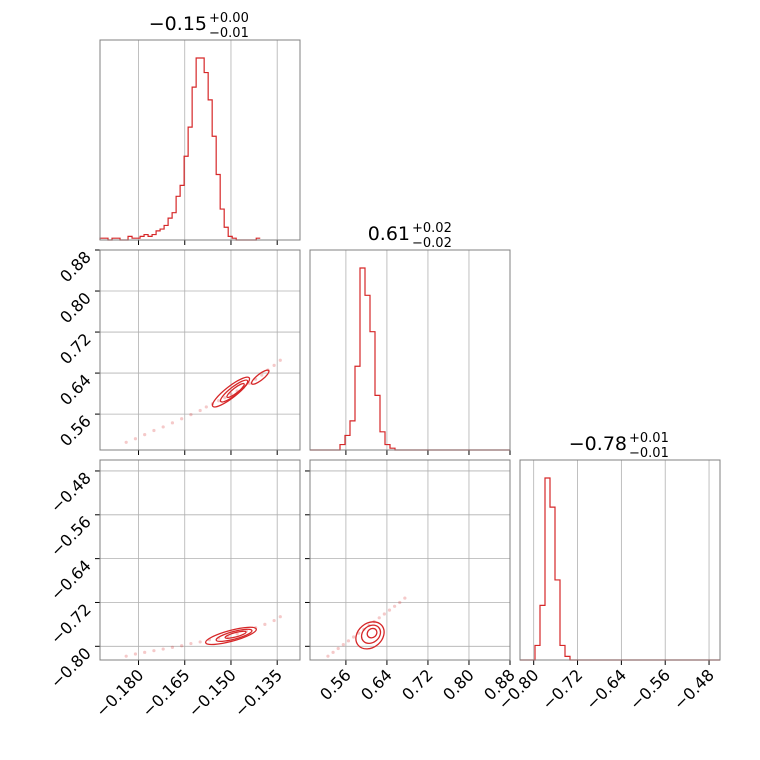  I want to click on histogram-param2, so click(620, 569).